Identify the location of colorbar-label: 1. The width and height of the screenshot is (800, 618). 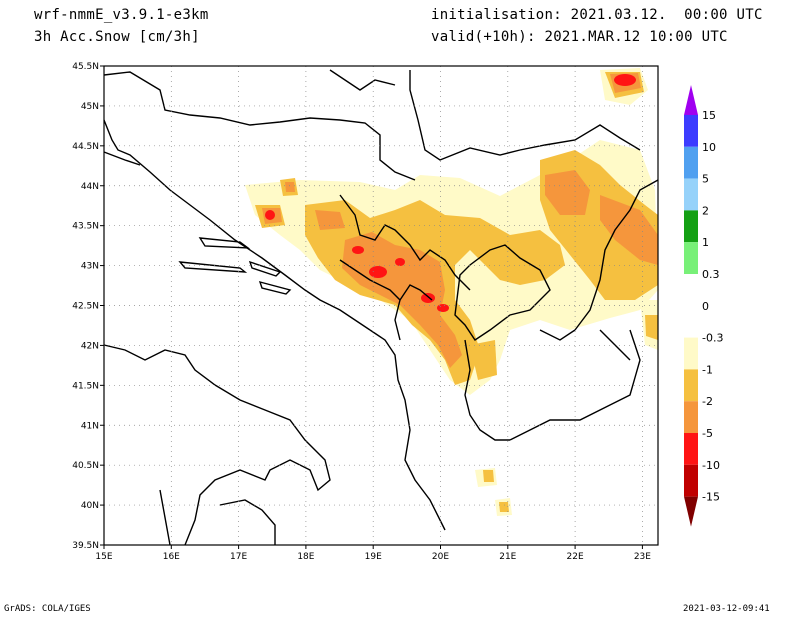
(705, 242).